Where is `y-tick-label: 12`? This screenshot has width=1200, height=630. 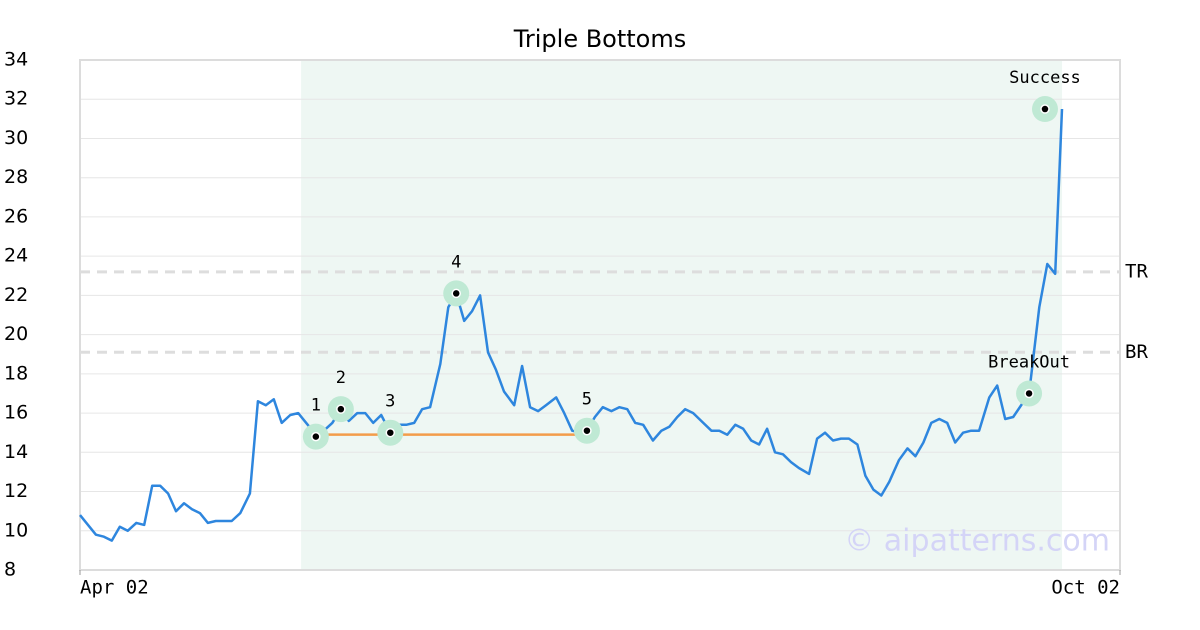
y-tick-label: 12 is located at coordinates (16, 491).